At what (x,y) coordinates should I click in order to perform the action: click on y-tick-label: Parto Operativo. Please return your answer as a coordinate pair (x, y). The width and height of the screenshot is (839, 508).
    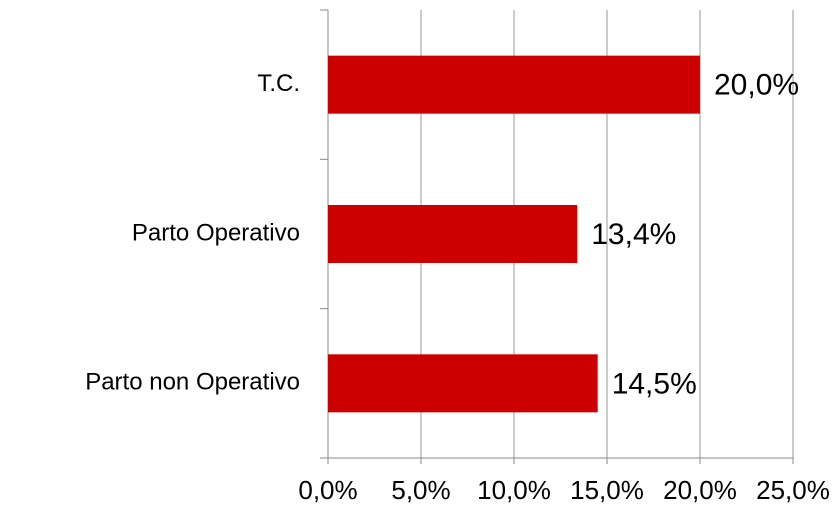
    Looking at the image, I should click on (216, 232).